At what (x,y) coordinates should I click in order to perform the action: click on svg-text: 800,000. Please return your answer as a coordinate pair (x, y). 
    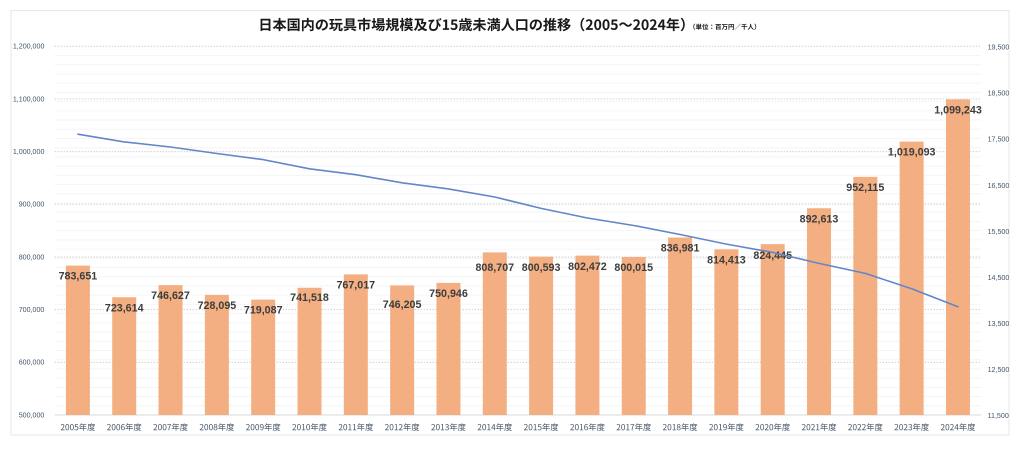
    Looking at the image, I should click on (32, 257).